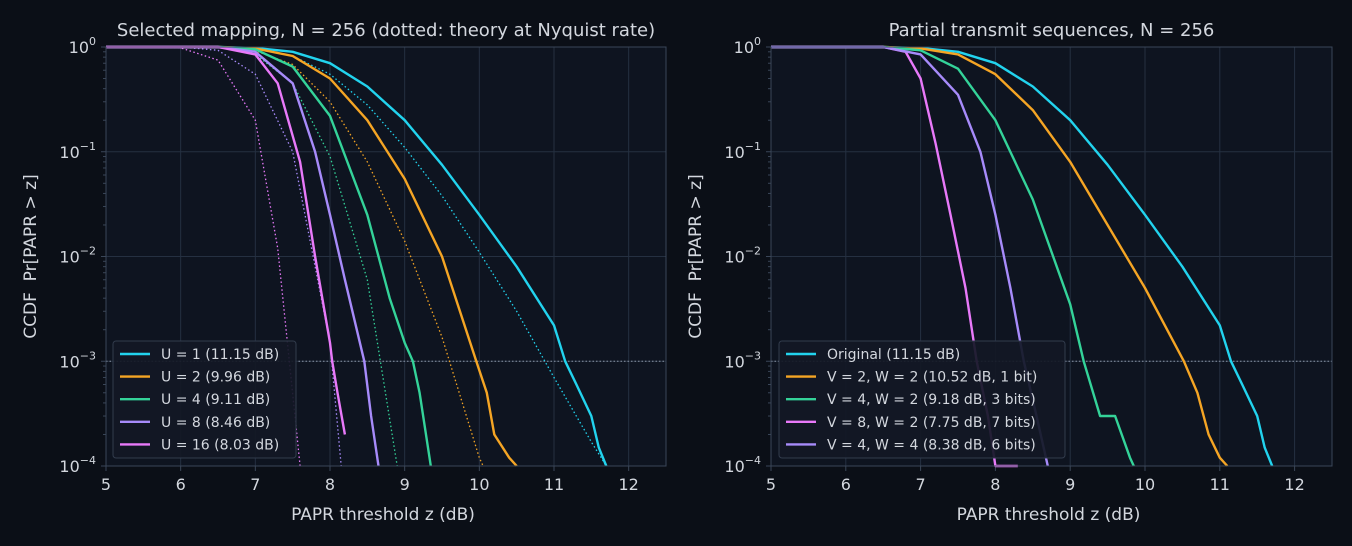 The width and height of the screenshot is (1352, 546). I want to click on legend-label: V = 8, W = 2 (7.75 dB, 7 bits), so click(931, 423).